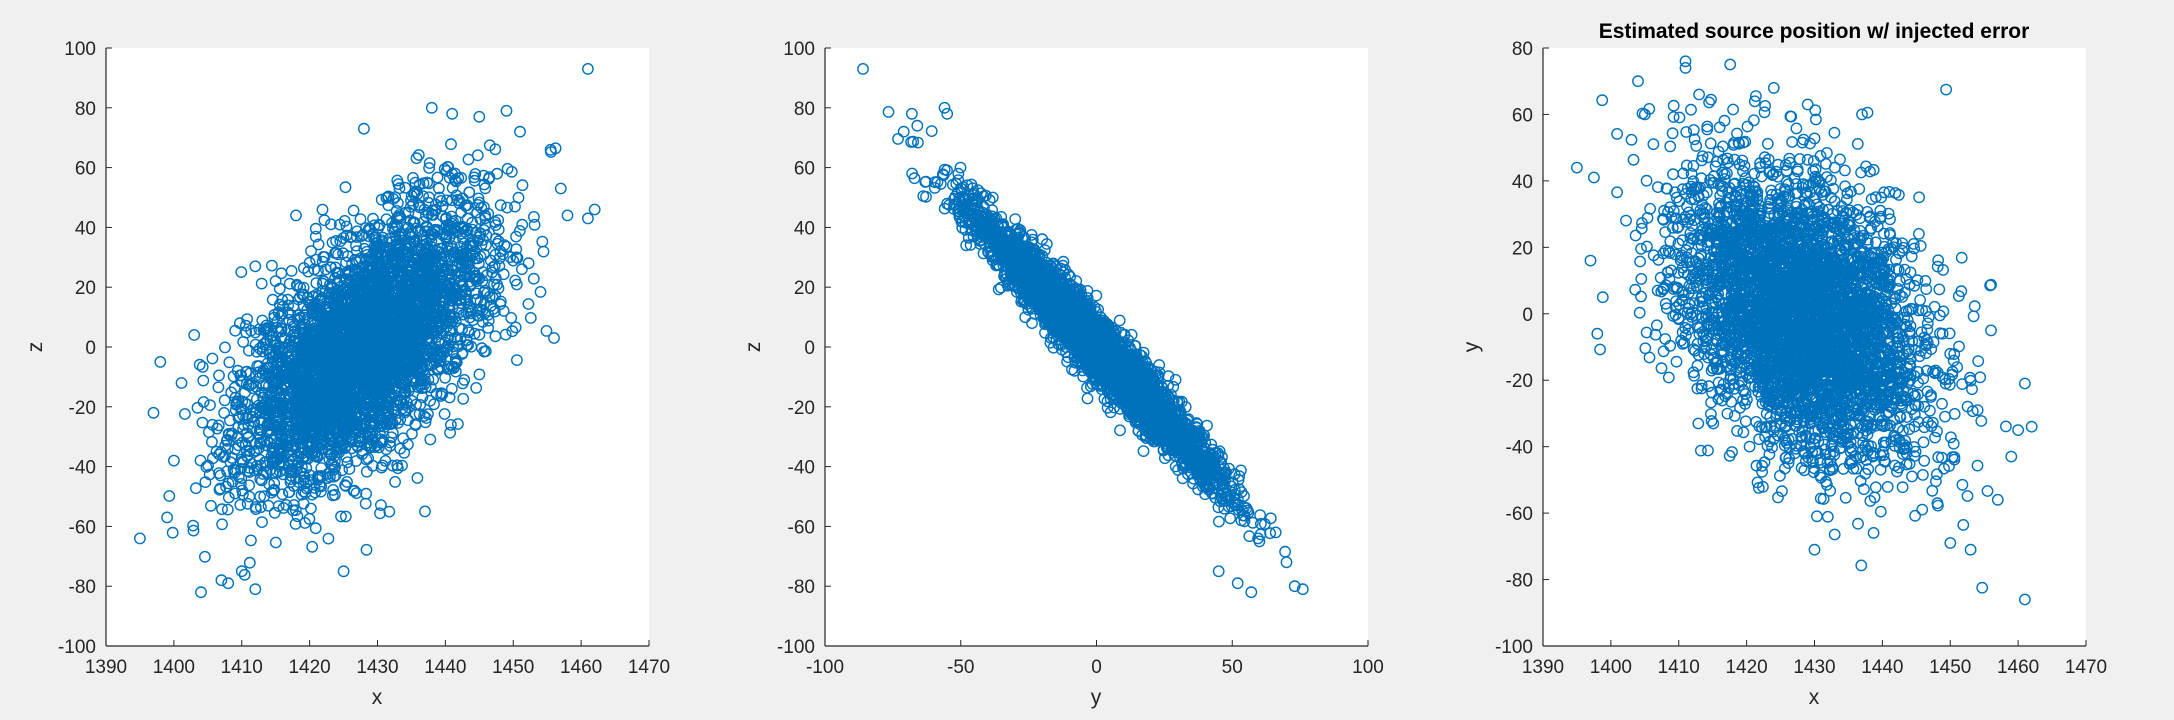 The image size is (2174, 720). Describe the element at coordinates (242, 667) in the screenshot. I see `x-tick-label: 1410` at that location.